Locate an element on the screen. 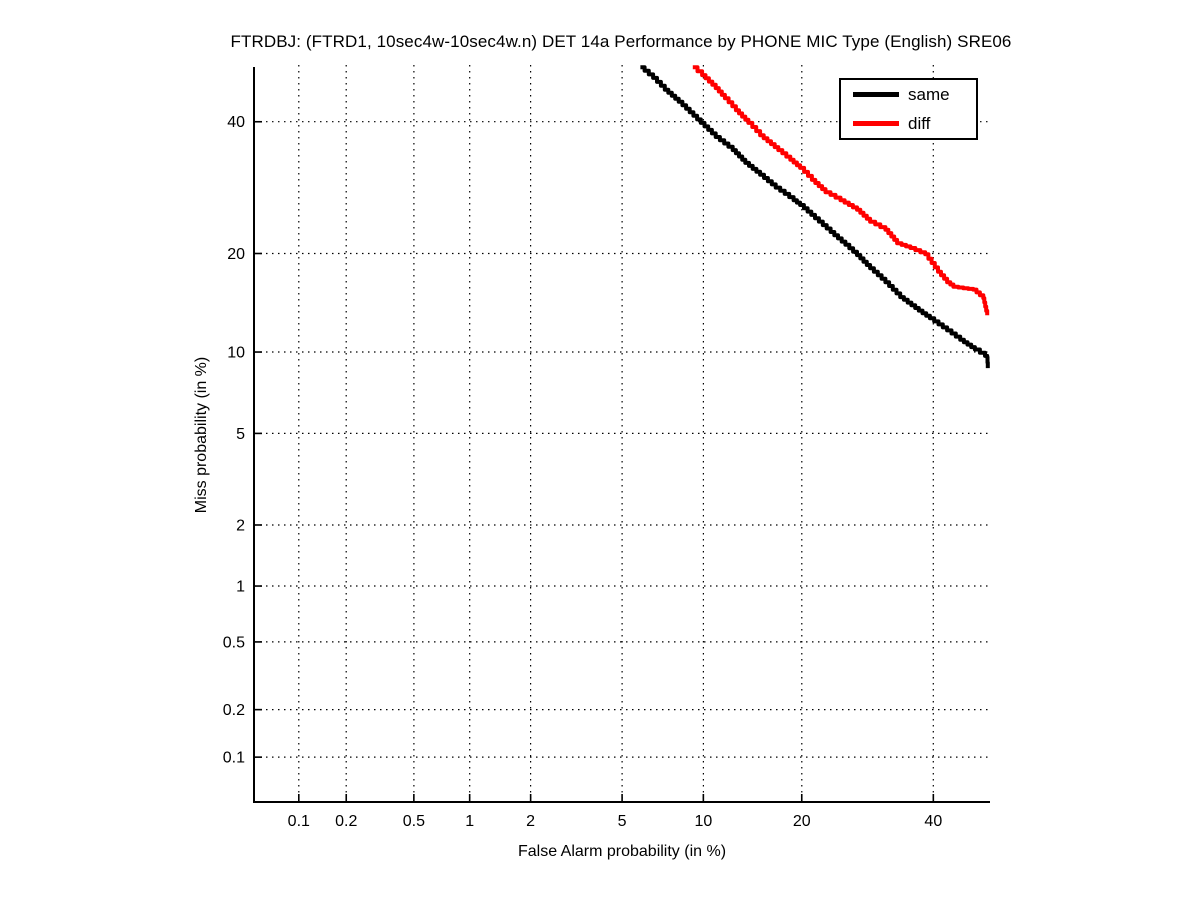 The image size is (1200, 901). legend-item-diff: diff is located at coordinates (914, 123).